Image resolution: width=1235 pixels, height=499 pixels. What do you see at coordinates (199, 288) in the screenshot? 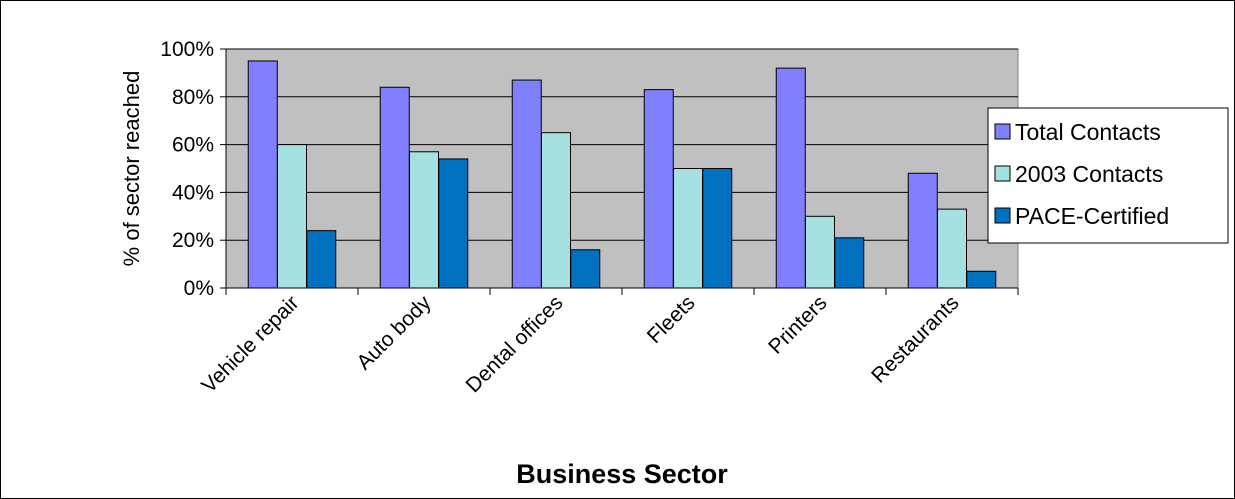
I see `y-tick-label: 0%` at bounding box center [199, 288].